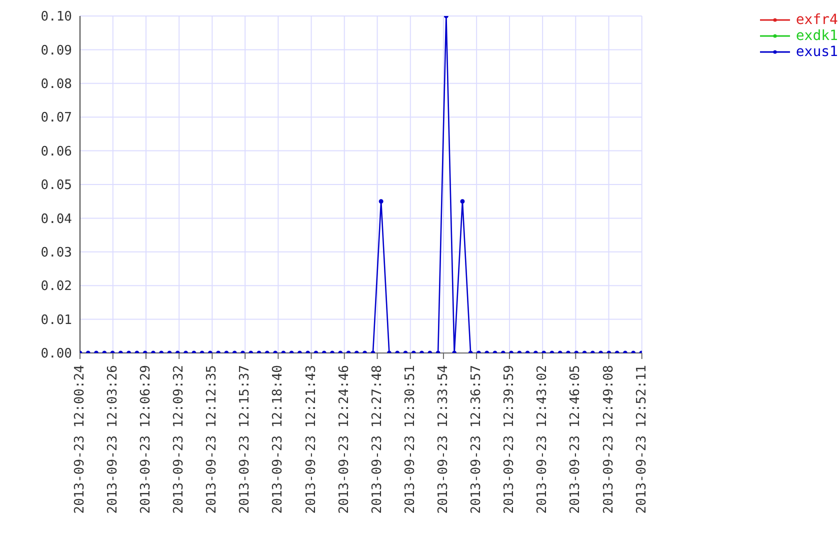 This screenshot has height=560, width=840. I want to click on y-tick-label: 0.01, so click(56, 320).